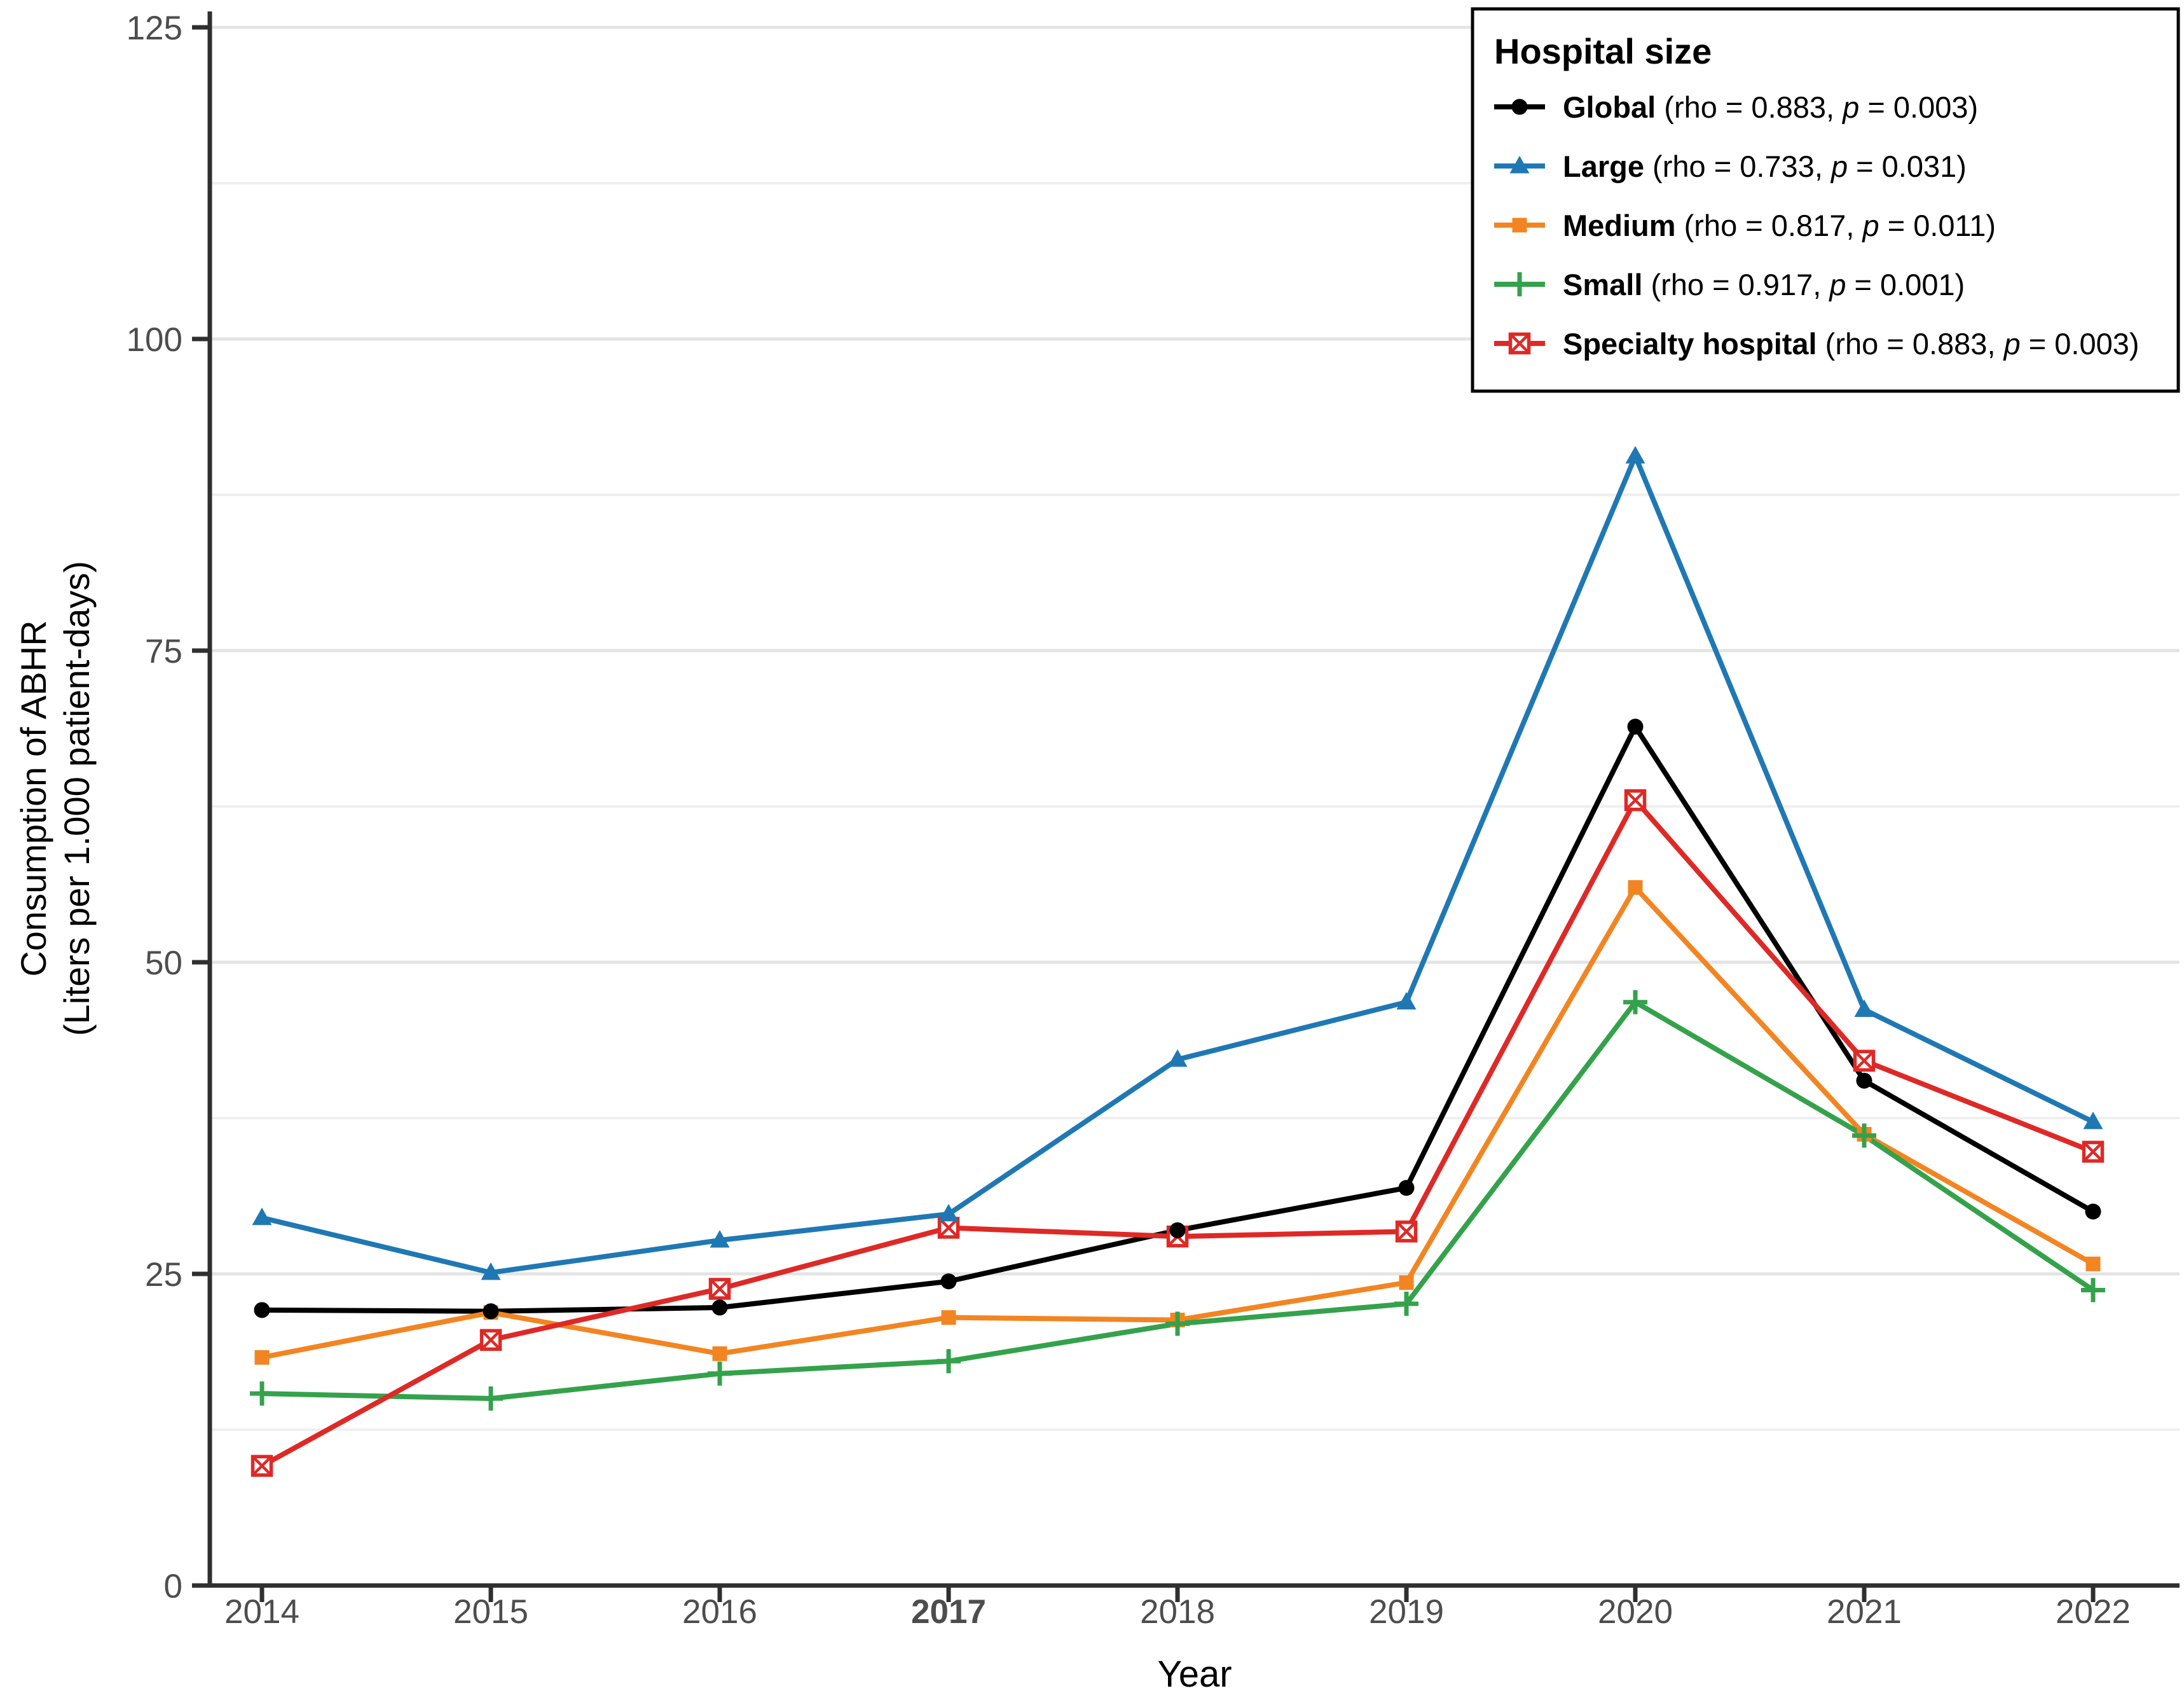 Image resolution: width=2184 pixels, height=1700 pixels. What do you see at coordinates (33, 798) in the screenshot?
I see `y-axis-title-line1: Consumption of ABHR` at bounding box center [33, 798].